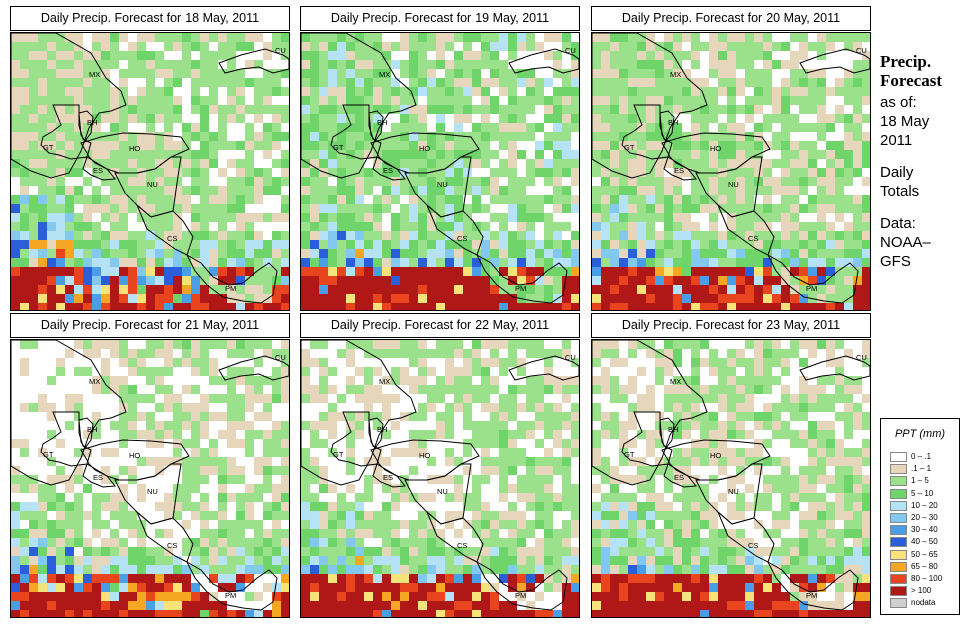 The width and height of the screenshot is (967, 633). I want to click on country-label-cu: CU, so click(861, 50).